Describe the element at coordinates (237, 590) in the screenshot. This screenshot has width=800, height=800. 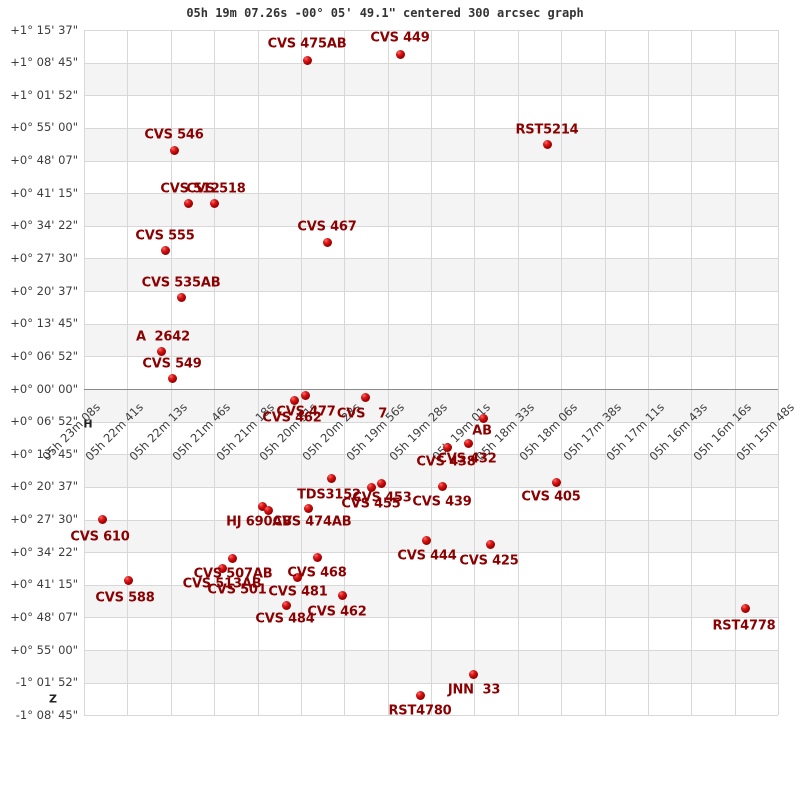
I see `point-label: CVS 501` at that location.